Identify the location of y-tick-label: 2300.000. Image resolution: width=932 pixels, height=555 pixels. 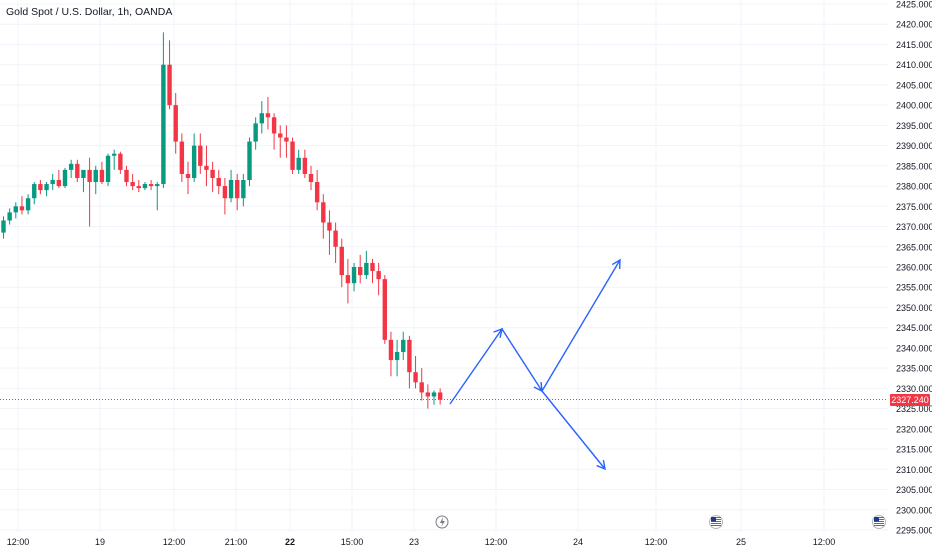
(914, 510).